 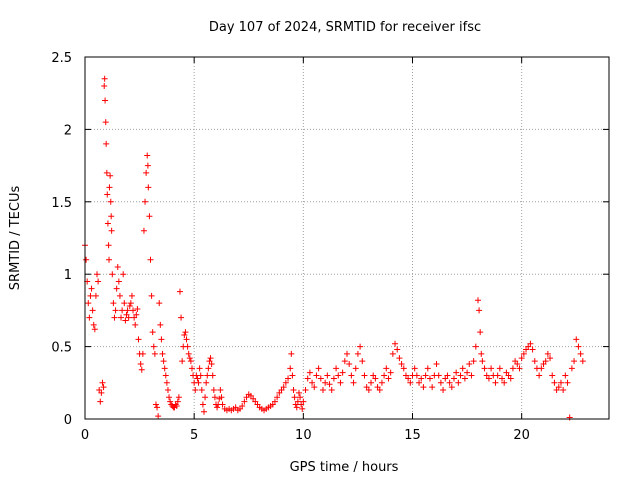 I want to click on y-tick-label: 1.5, so click(x=61, y=203).